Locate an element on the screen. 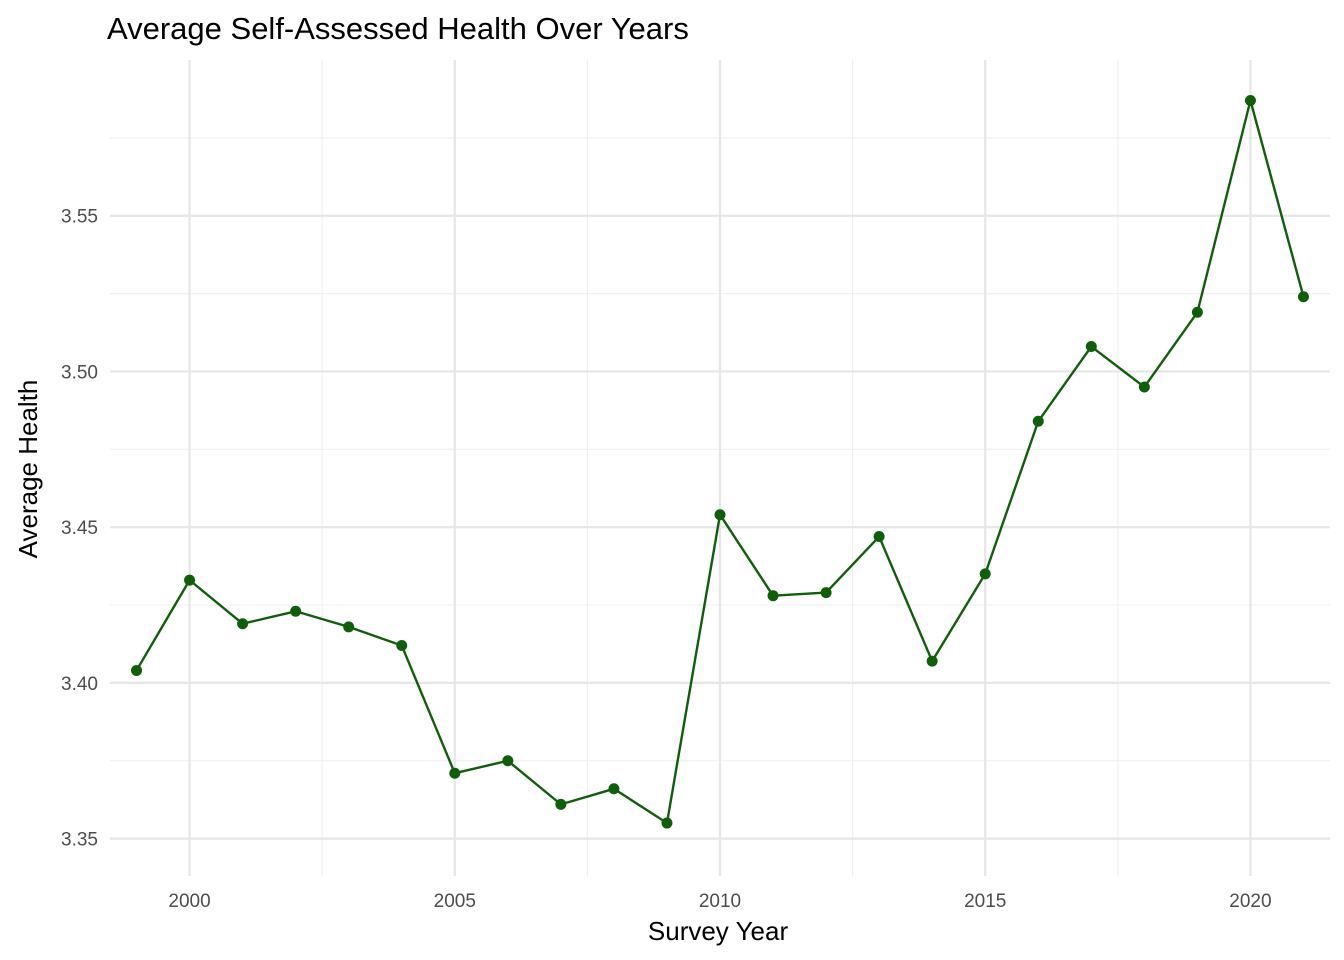 This screenshot has height=960, width=1344. x-axis-ticks: 2000 2005 2010 2015 2020 is located at coordinates (719, 901).